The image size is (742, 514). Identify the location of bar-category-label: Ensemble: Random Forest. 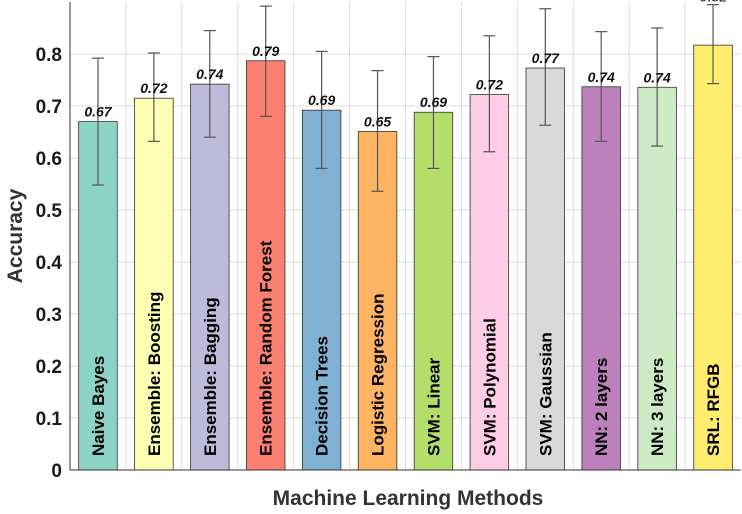
(266, 348).